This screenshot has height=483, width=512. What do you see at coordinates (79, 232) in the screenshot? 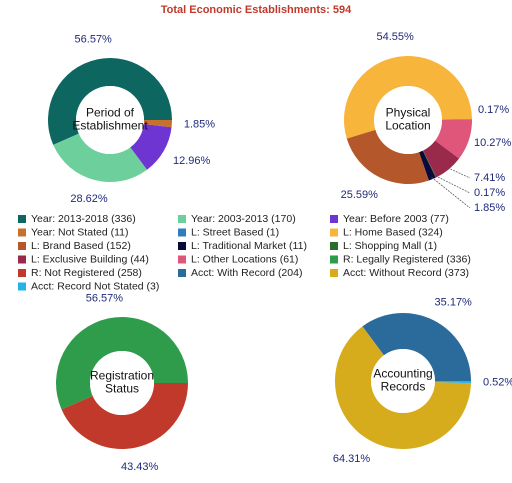
I see `legend-label: Year: Not Stated (11)` at bounding box center [79, 232].